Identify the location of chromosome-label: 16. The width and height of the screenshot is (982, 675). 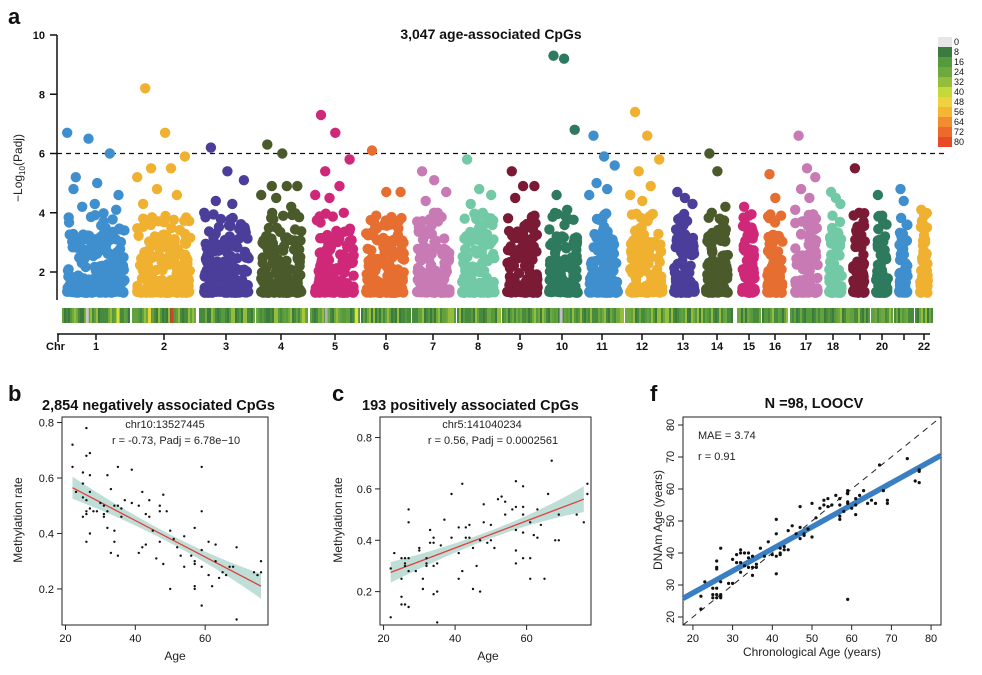
(775, 347).